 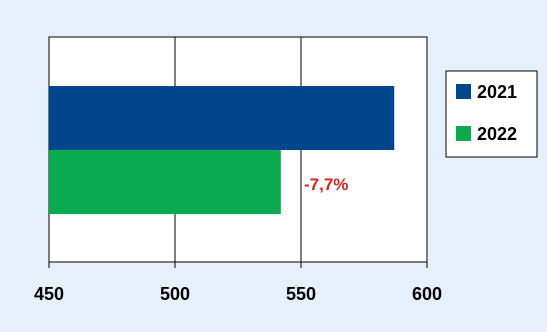 I want to click on x-axis-ticks: 450 500 550 600, so click(x=238, y=283).